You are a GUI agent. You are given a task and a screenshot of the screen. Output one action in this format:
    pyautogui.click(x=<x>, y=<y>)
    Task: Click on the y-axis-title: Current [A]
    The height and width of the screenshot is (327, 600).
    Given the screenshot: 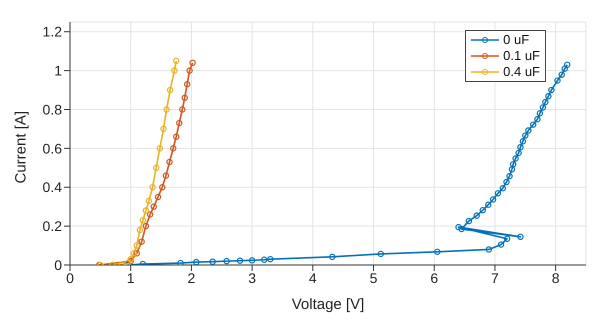 What is the action you would take?
    pyautogui.click(x=21, y=147)
    